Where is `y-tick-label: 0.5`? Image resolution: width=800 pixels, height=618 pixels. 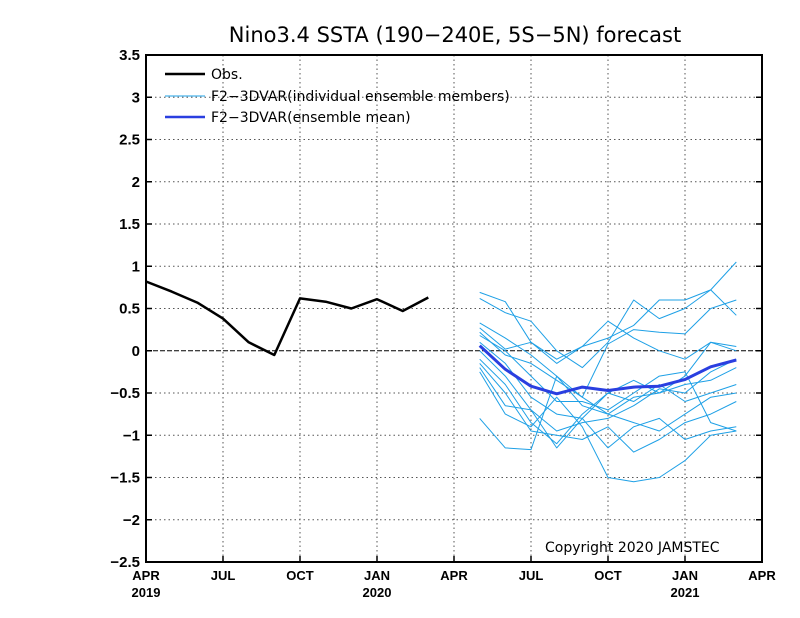
y-tick-label: 0.5 is located at coordinates (129, 309).